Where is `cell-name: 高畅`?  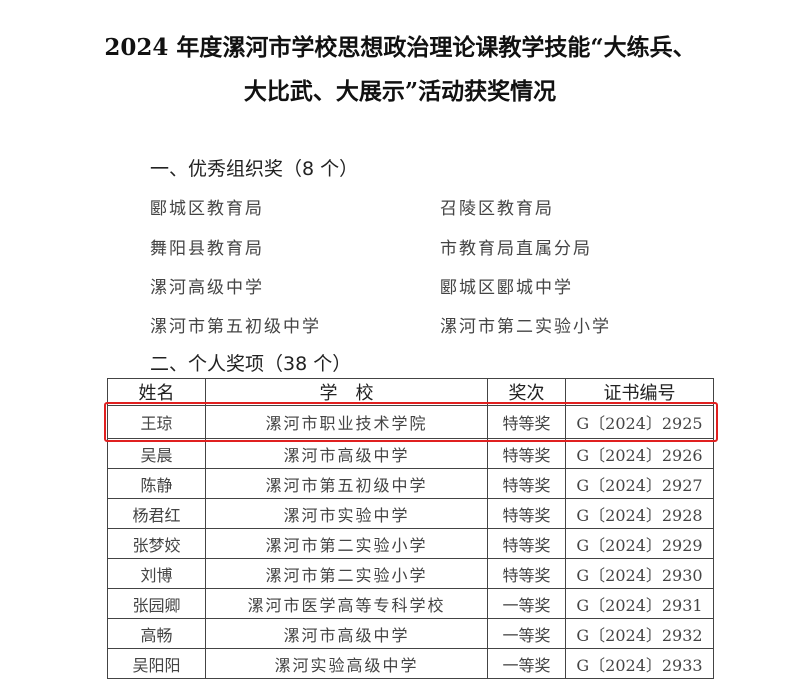 cell-name: 高畅 is located at coordinates (156, 633).